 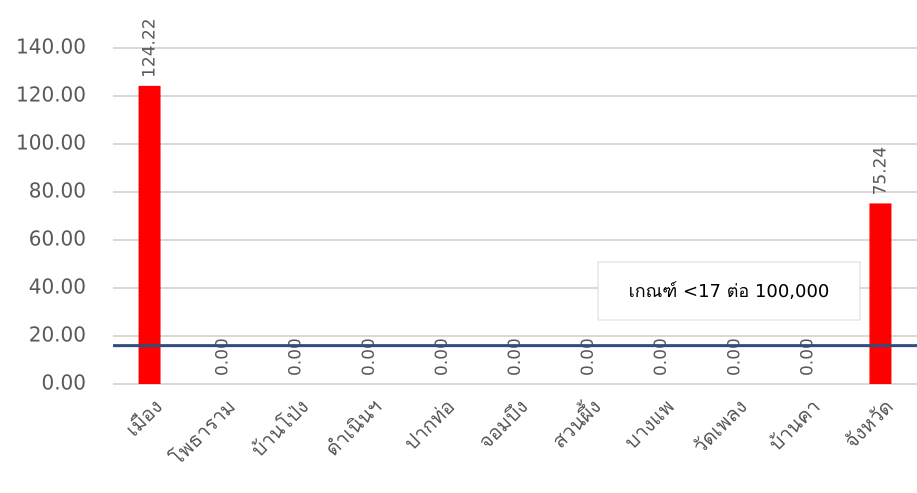 What do you see at coordinates (57, 287) in the screenshot?
I see `y-tick-label: 40.00` at bounding box center [57, 287].